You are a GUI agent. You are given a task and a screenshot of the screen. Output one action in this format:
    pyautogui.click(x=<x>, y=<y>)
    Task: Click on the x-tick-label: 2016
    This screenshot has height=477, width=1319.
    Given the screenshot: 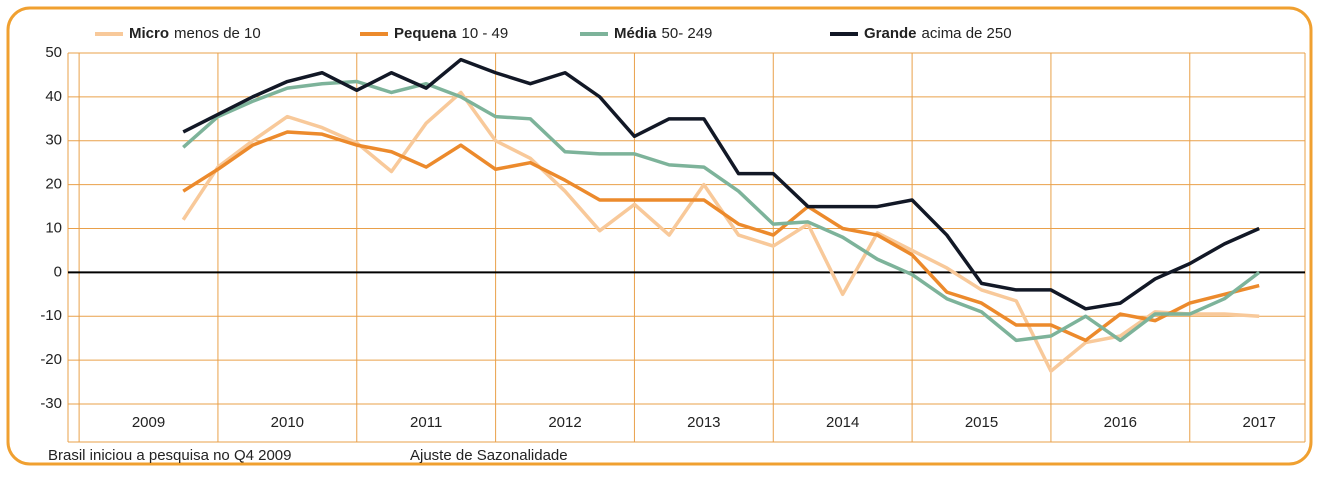 What is the action you would take?
    pyautogui.click(x=1120, y=422)
    